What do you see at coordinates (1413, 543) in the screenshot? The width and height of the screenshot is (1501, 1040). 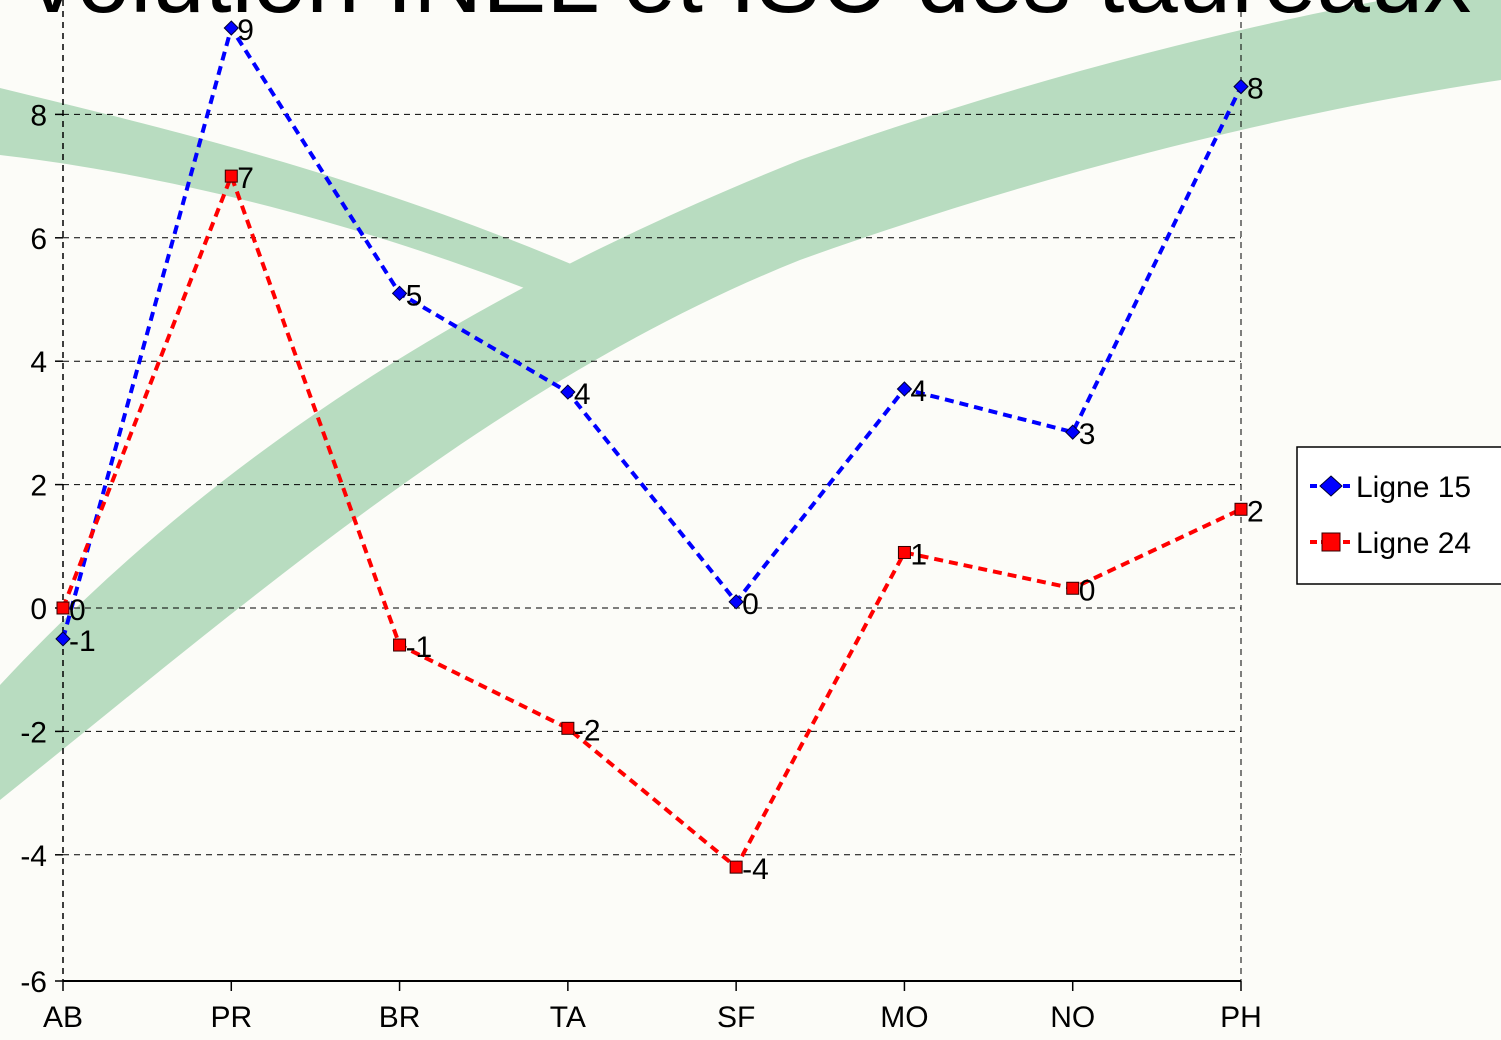 I see `legend-label: Ligne 24` at bounding box center [1413, 543].